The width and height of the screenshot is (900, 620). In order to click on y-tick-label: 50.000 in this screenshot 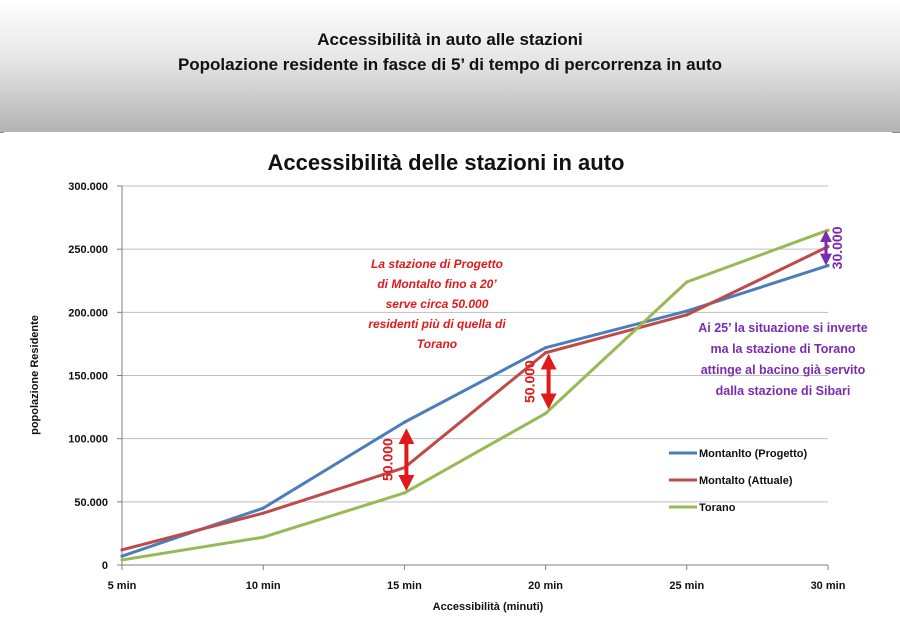, I will do `click(91, 503)`.